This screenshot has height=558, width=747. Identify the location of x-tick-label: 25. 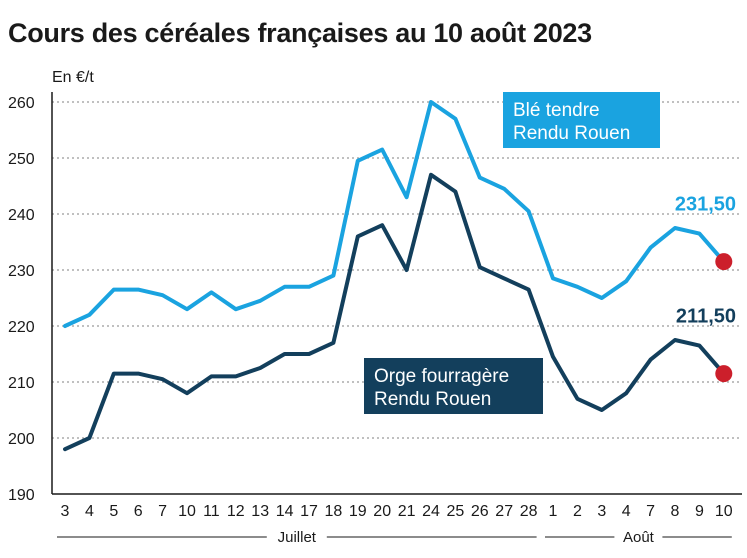
(456, 511).